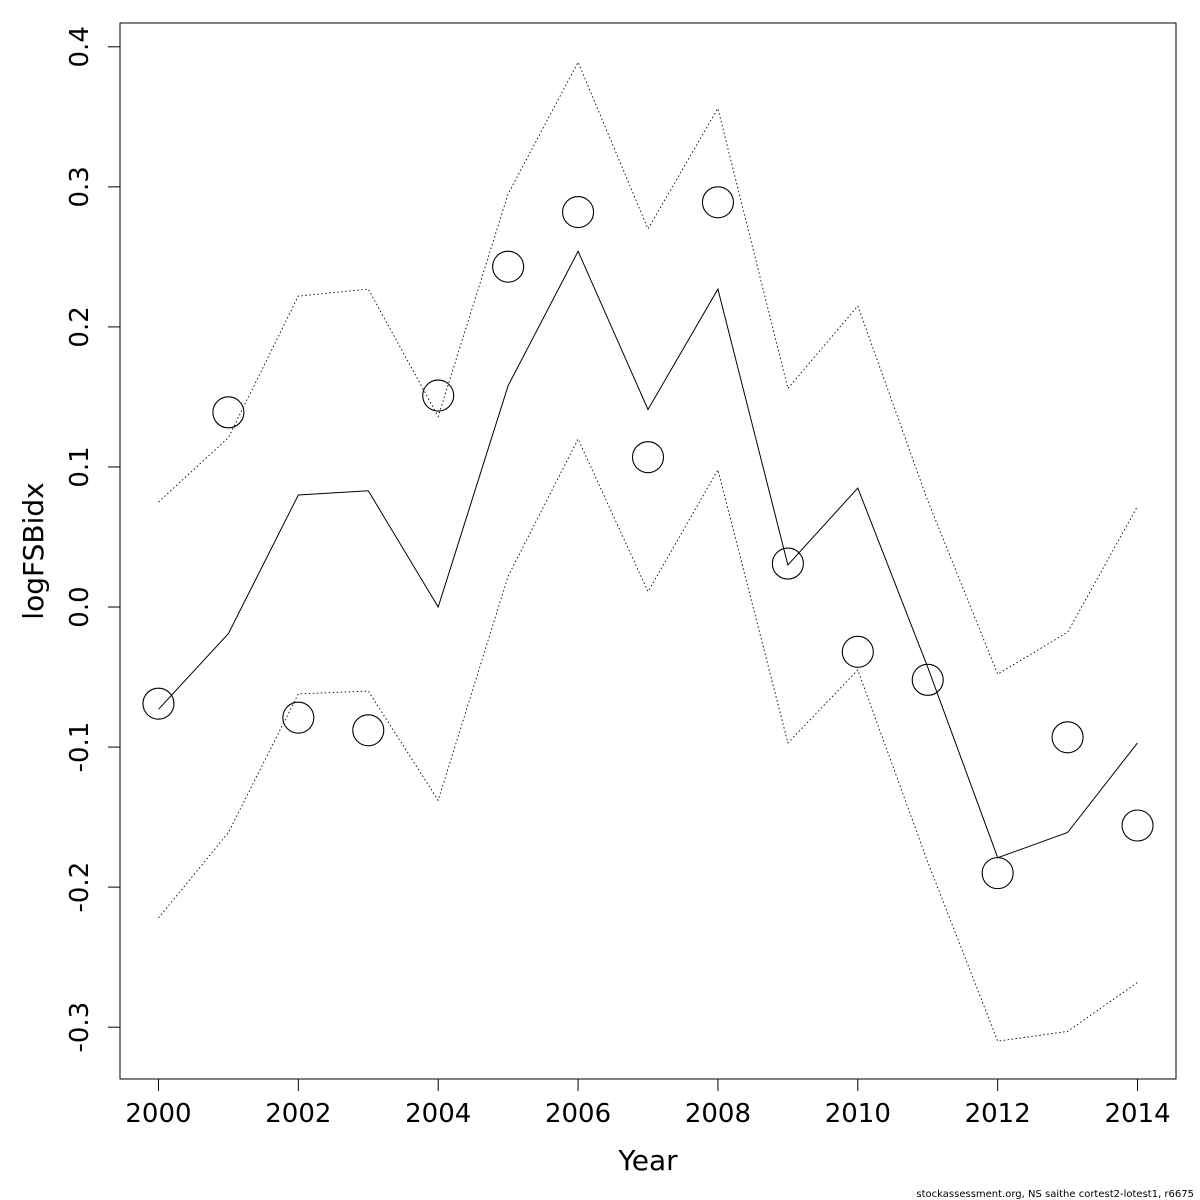  What do you see at coordinates (80, 1027) in the screenshot?
I see `y-tick-label: -0.3` at bounding box center [80, 1027].